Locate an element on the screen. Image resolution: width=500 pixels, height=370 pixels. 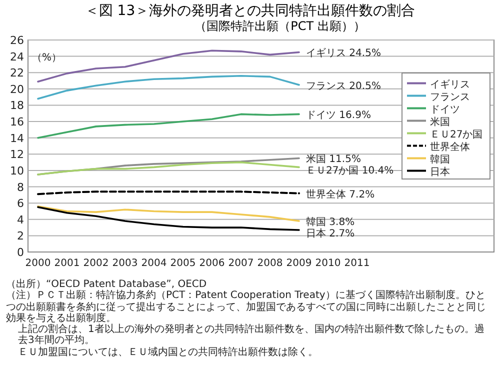
legend-label: ＥＵ27か国 is located at coordinates (456, 134).